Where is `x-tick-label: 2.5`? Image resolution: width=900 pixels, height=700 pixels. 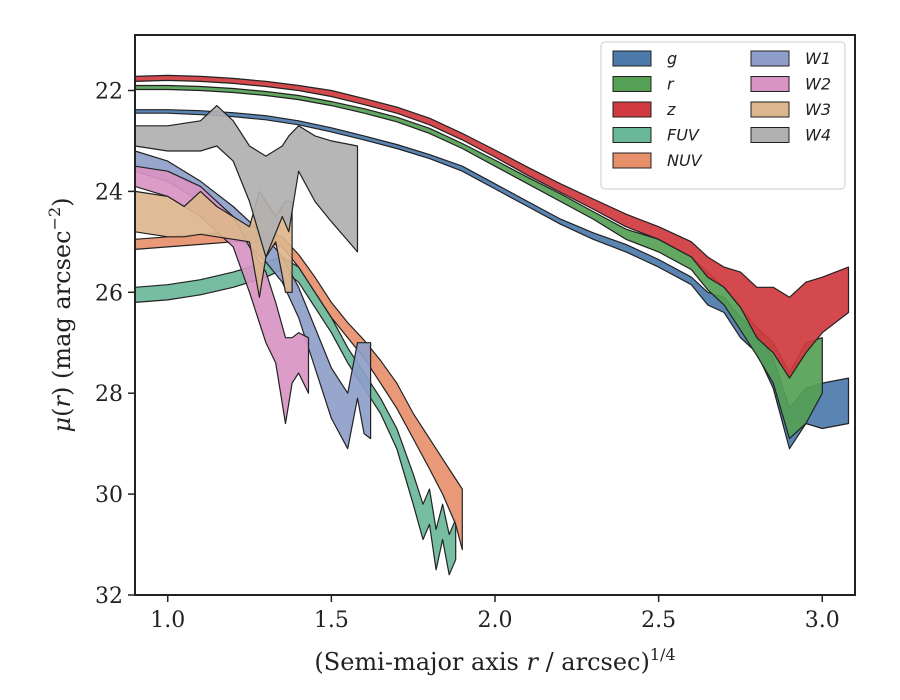 x-tick-label: 2.5 is located at coordinates (658, 620).